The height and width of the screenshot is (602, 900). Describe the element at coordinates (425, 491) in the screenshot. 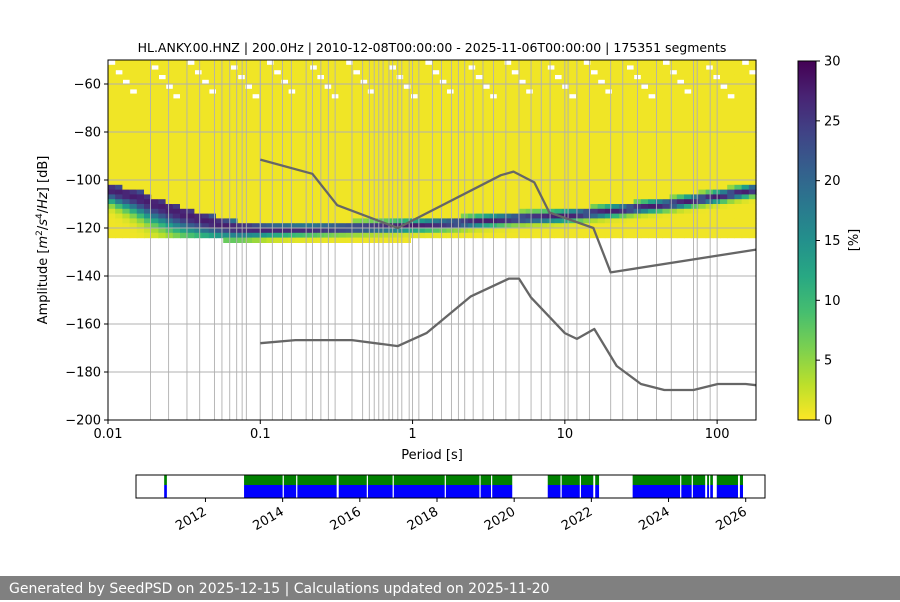

I see `availability-bottom` at that location.